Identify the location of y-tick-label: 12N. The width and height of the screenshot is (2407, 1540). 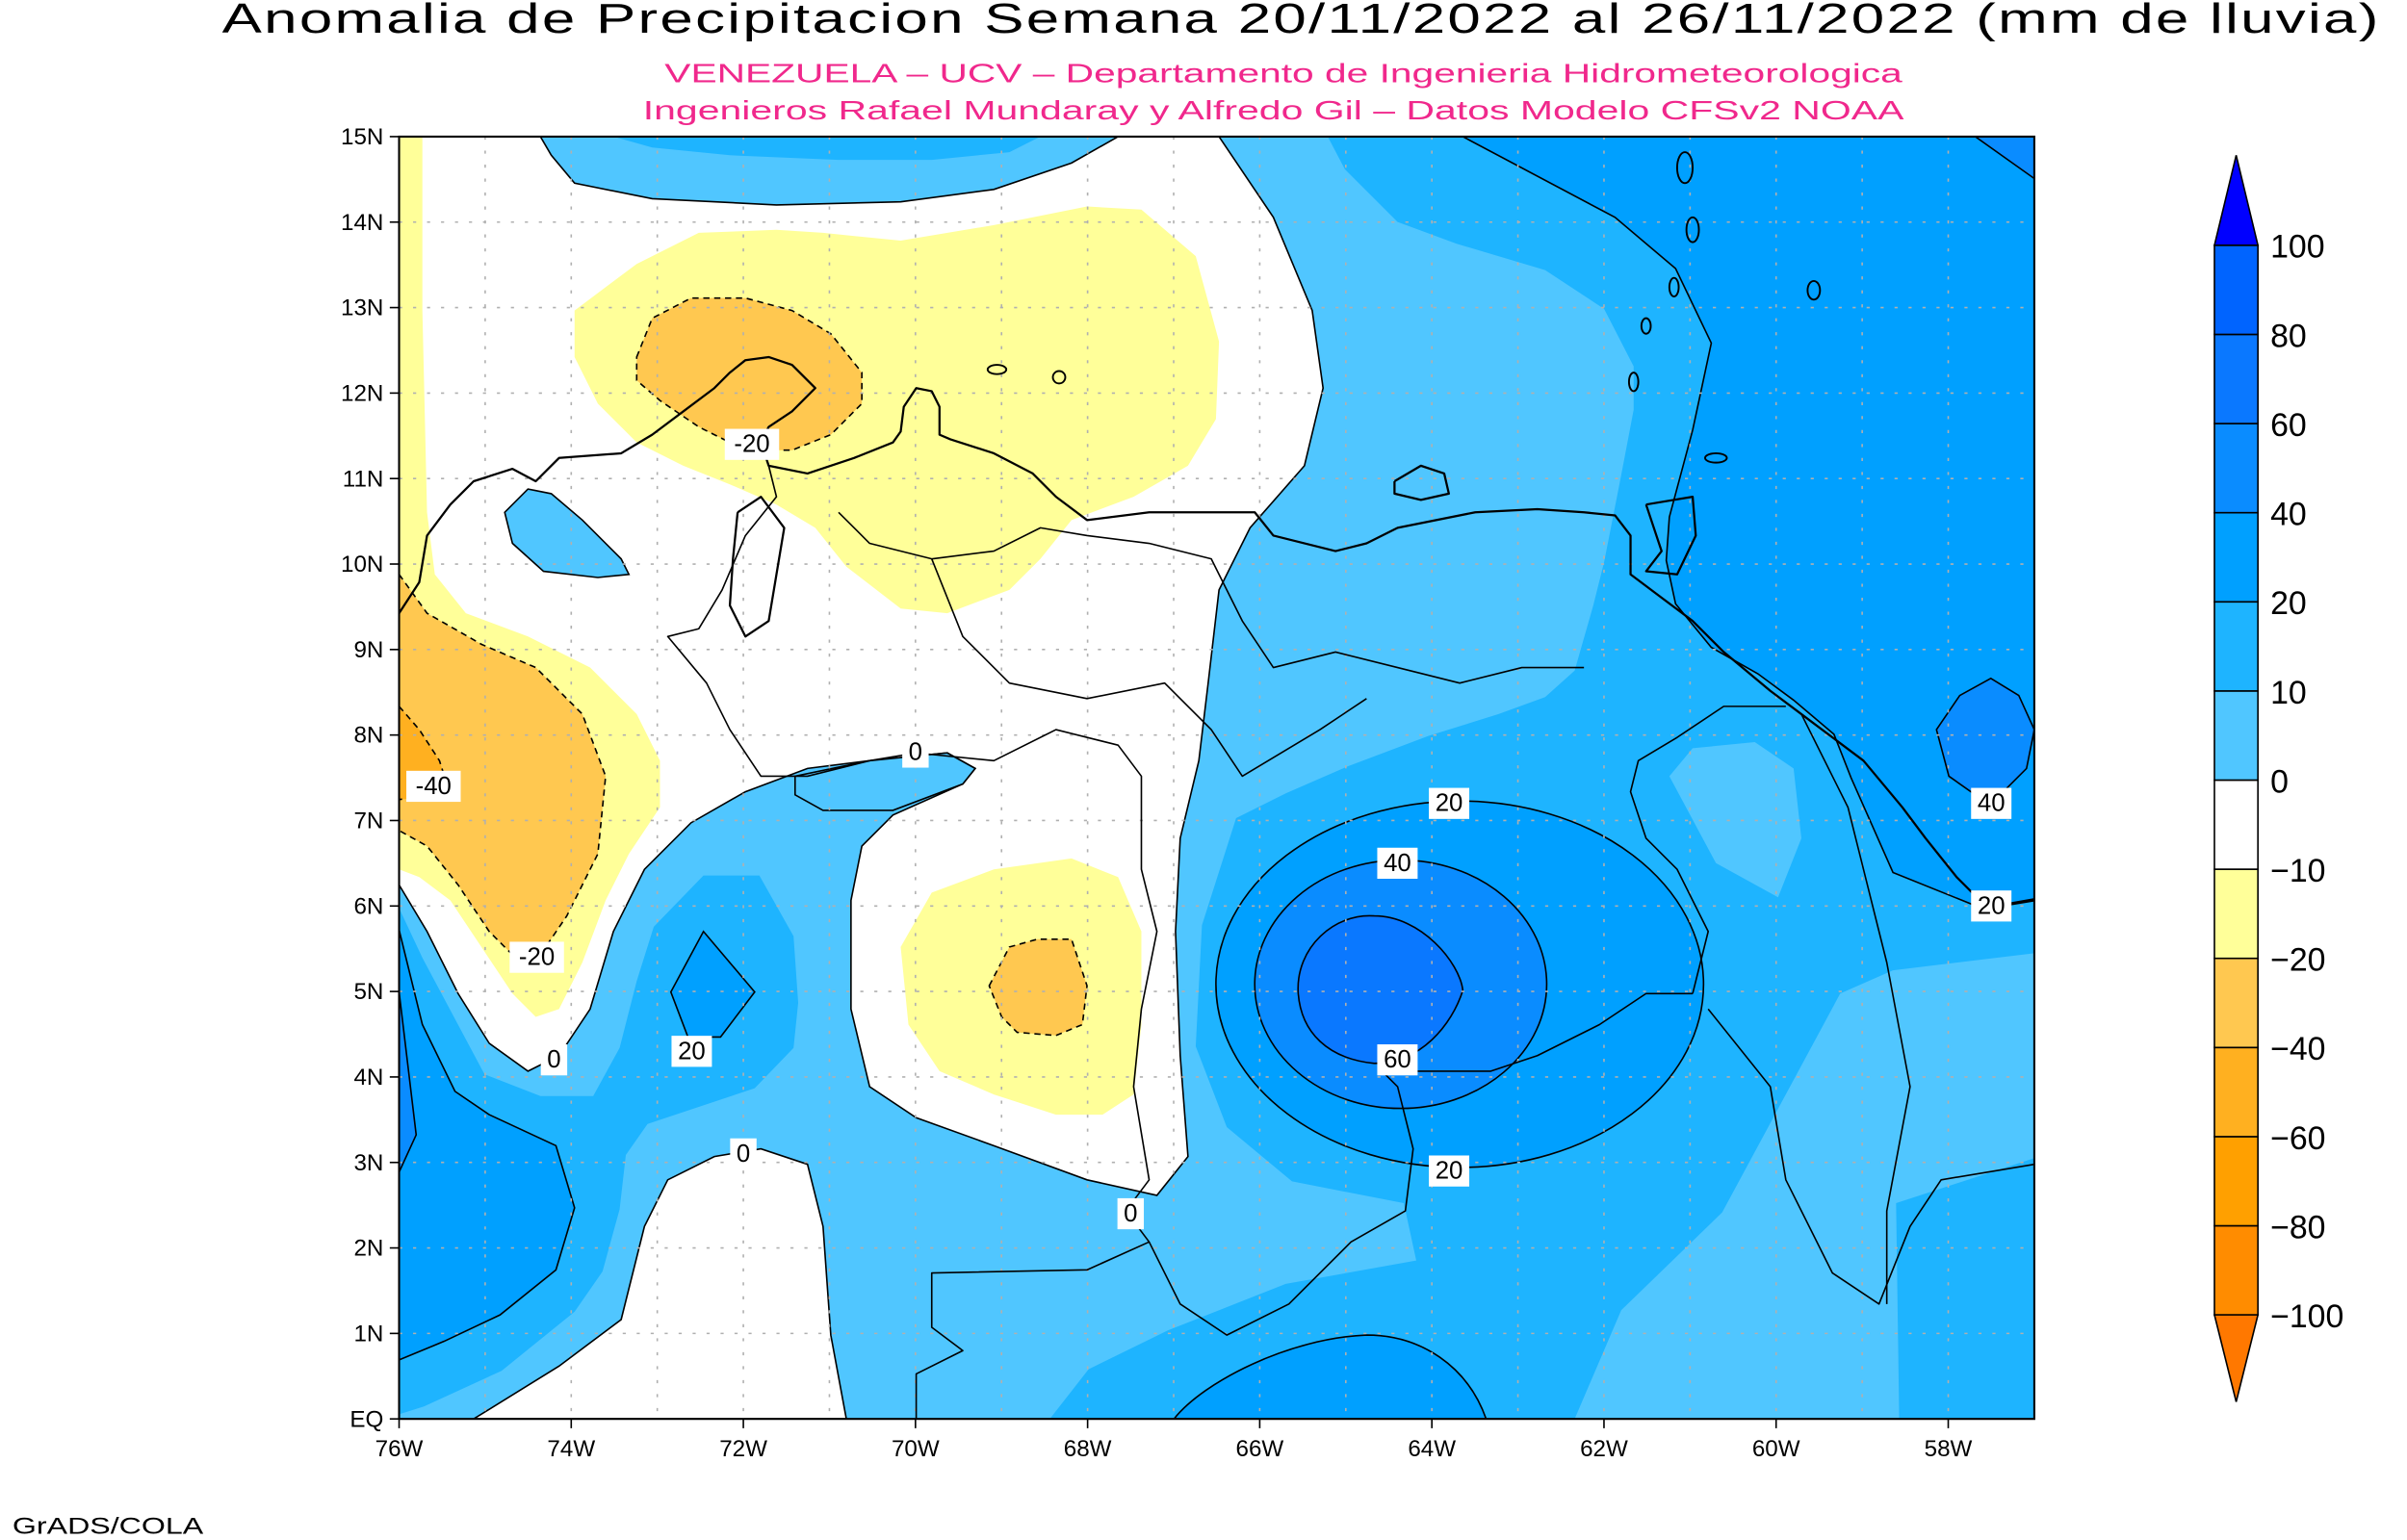
(362, 393).